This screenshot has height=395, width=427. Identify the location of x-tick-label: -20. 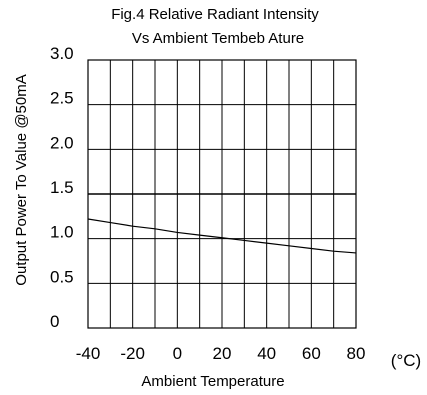
(132, 353).